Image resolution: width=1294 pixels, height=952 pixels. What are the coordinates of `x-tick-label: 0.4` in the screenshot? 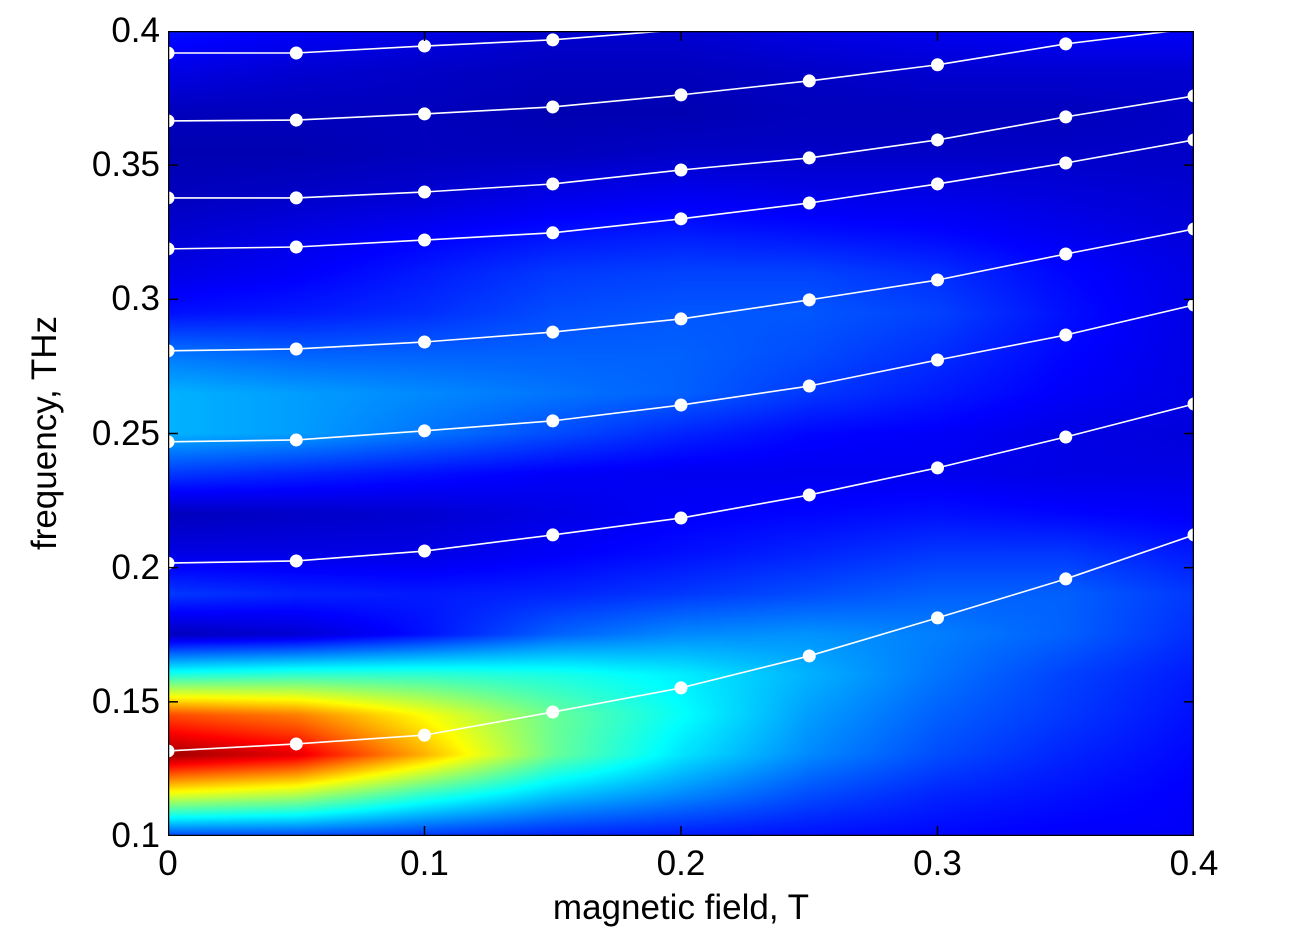 It's located at (1194, 863).